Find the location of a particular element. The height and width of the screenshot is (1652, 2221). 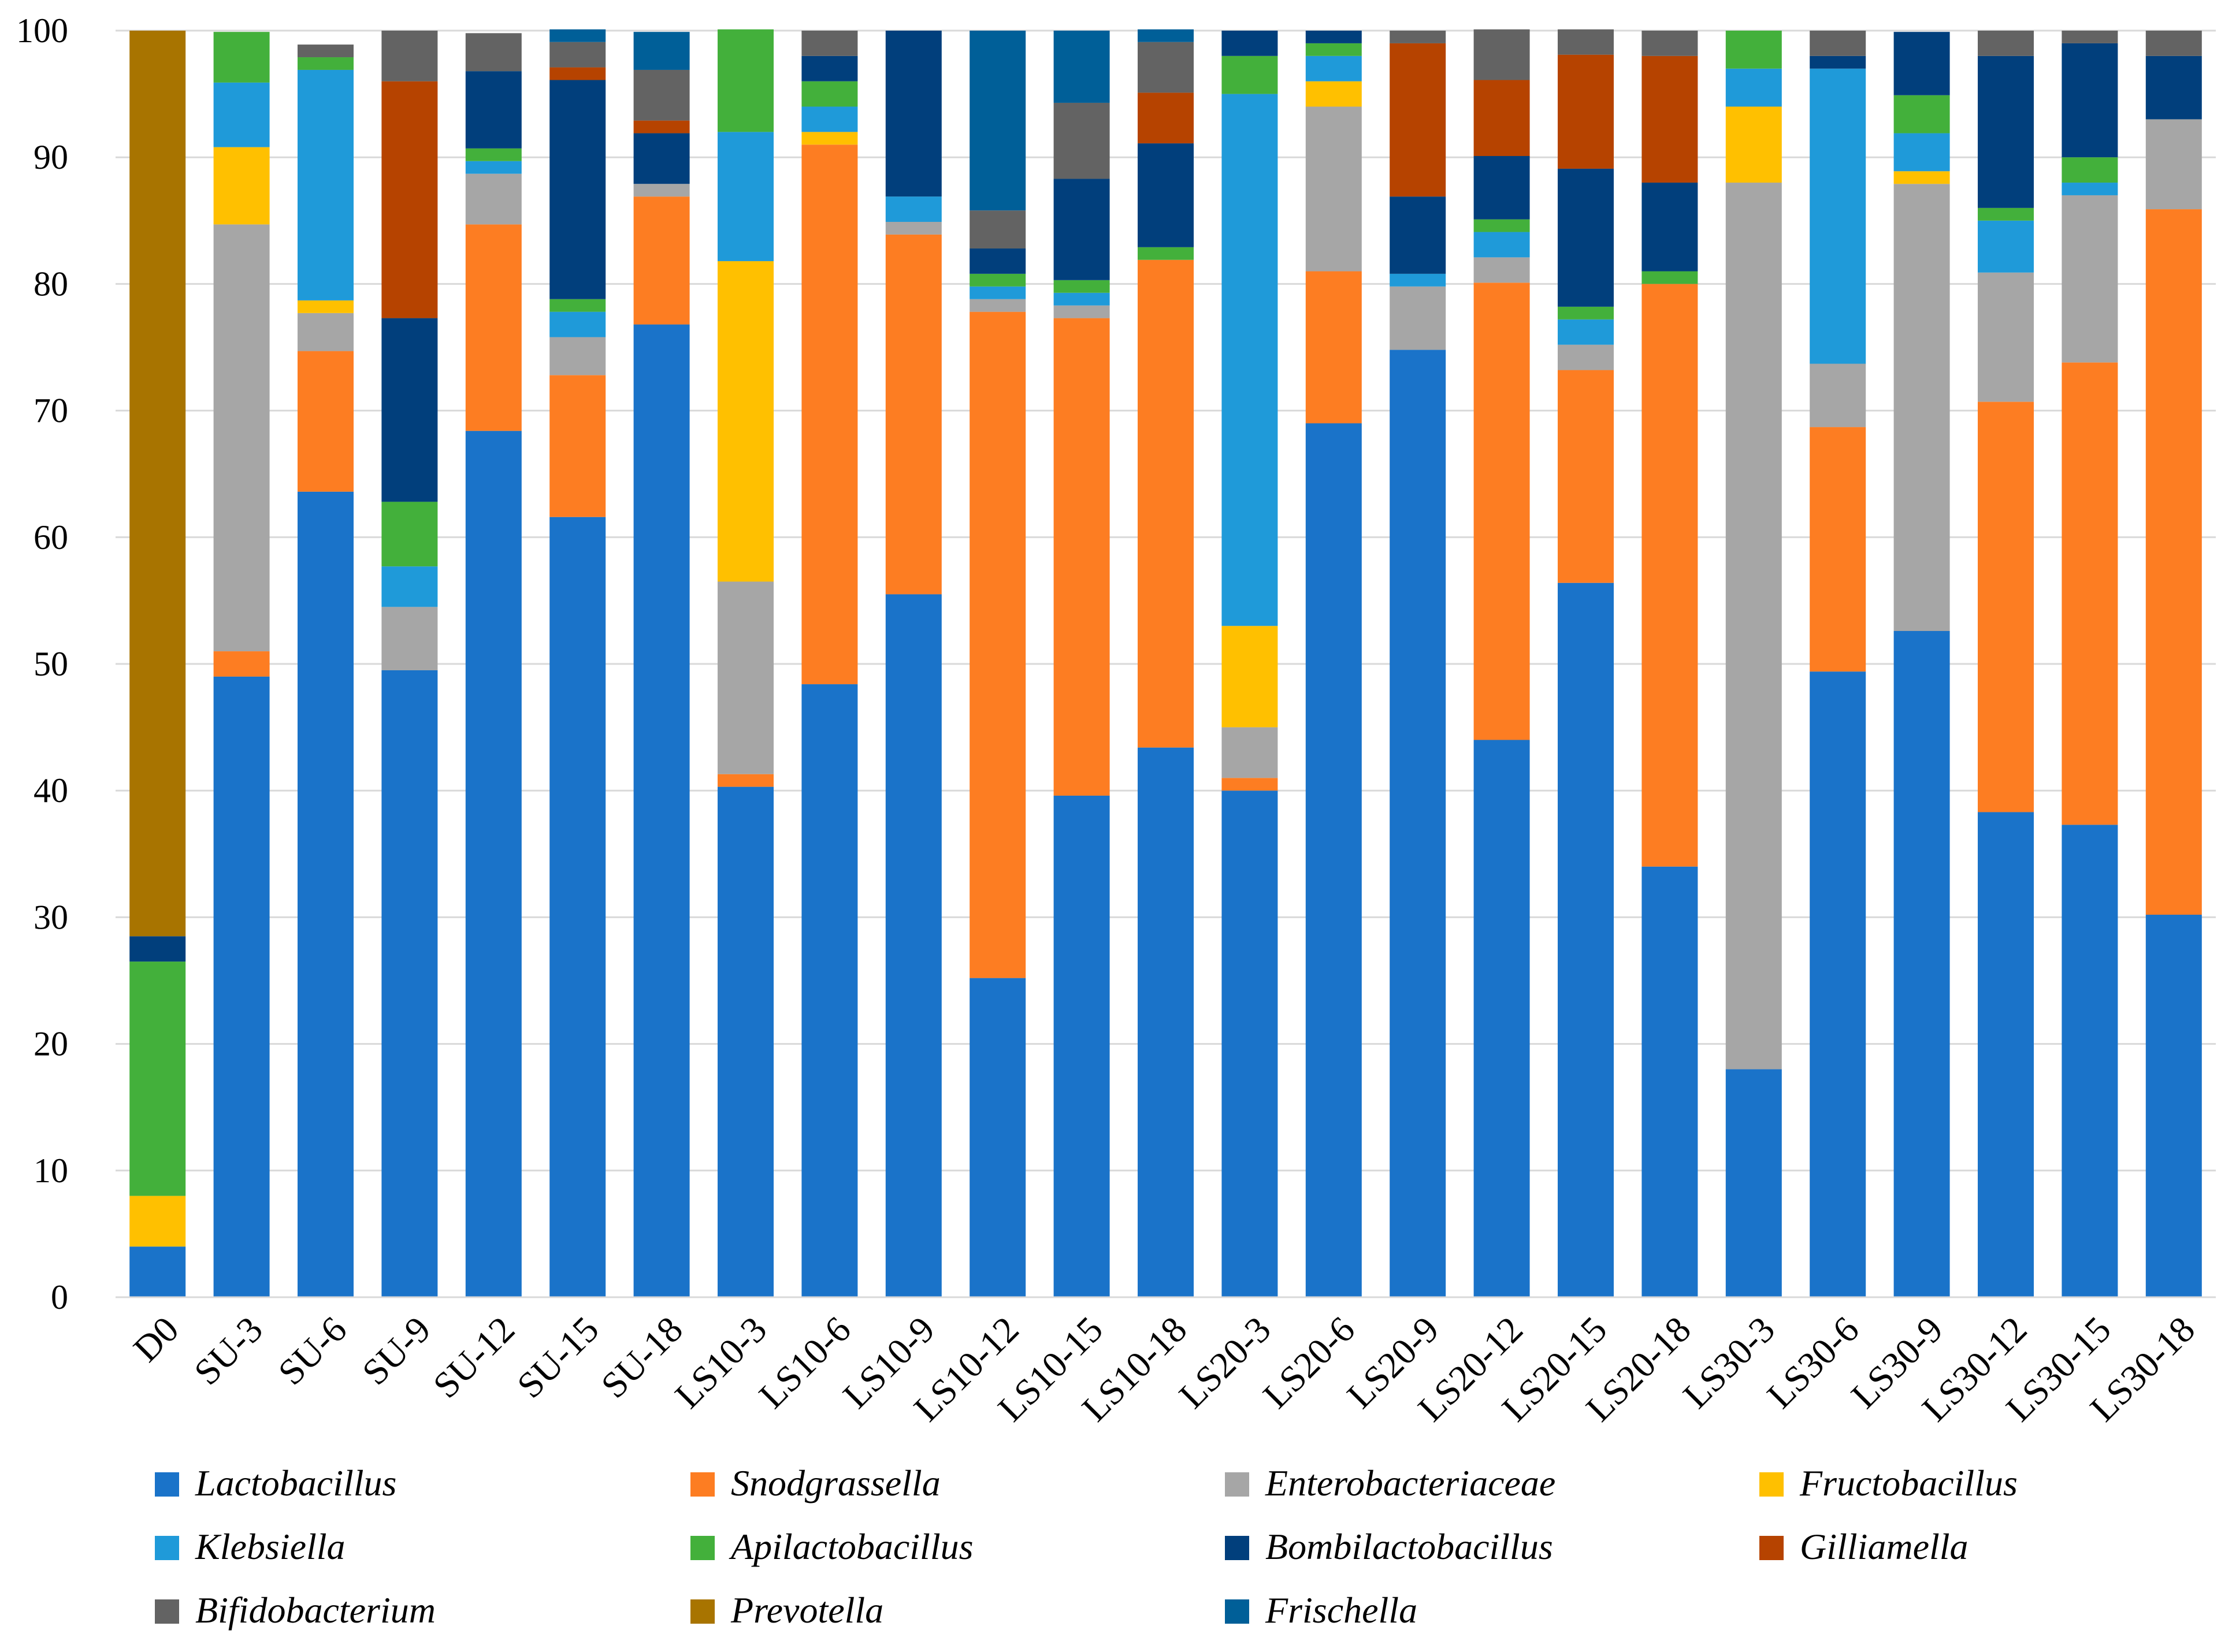

x-tick-label: SU-3 is located at coordinates (228, 1351).